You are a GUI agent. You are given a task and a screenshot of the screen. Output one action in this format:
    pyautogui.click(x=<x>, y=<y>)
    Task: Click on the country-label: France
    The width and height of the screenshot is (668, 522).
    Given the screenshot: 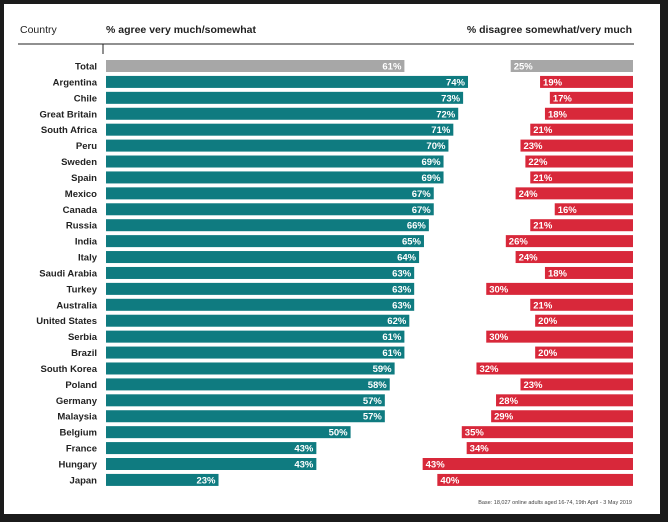 What is the action you would take?
    pyautogui.click(x=81, y=449)
    